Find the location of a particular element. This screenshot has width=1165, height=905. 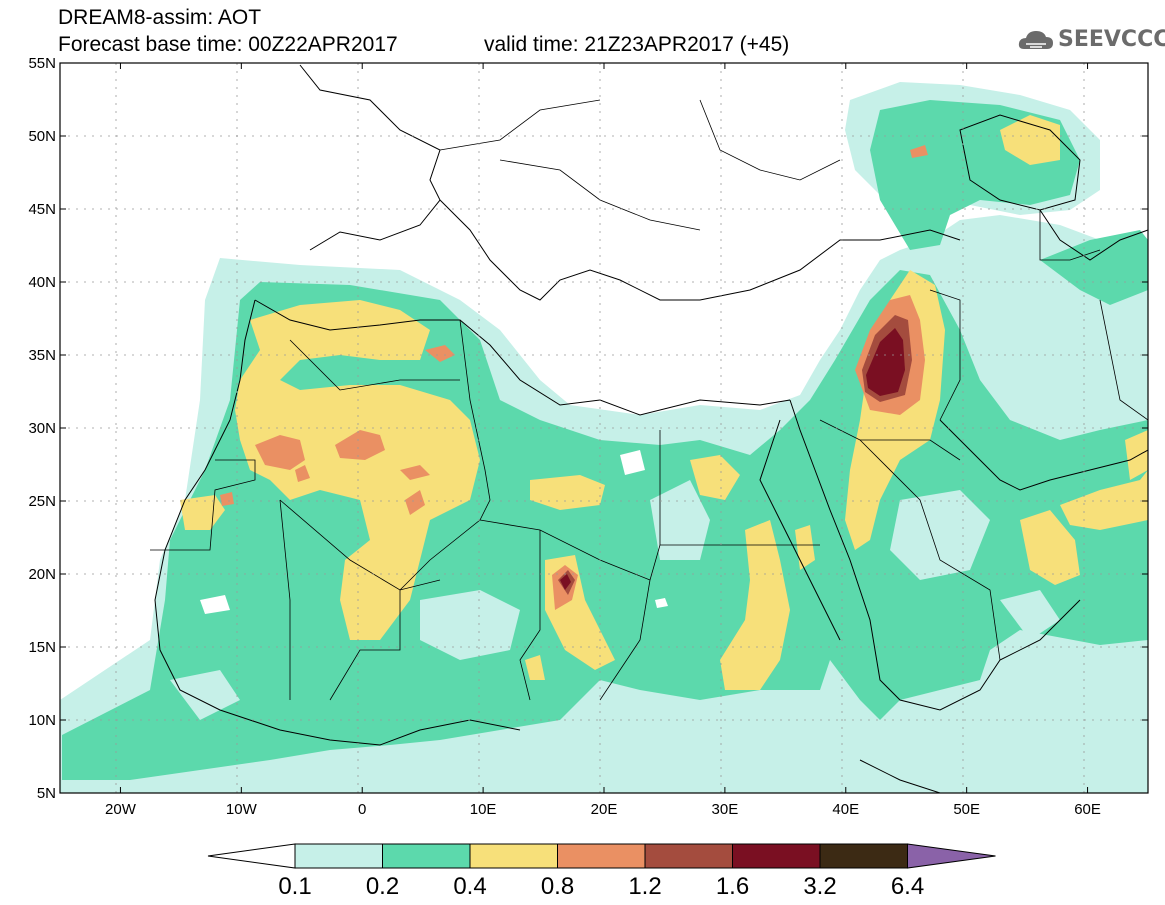

cloud-logo-icon is located at coordinates (1035, 40).